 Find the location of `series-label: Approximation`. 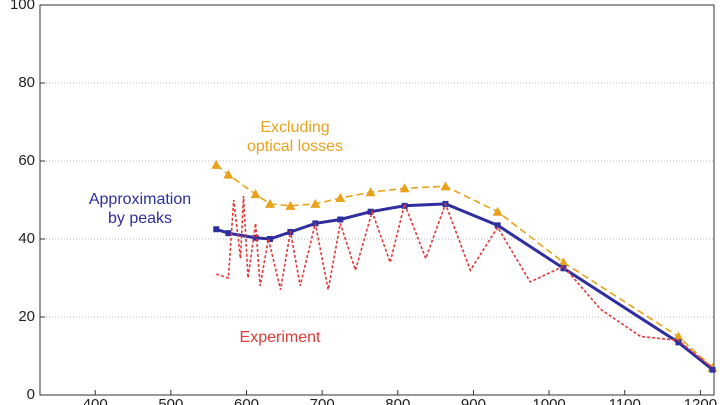

series-label: Approximation is located at coordinates (140, 199).